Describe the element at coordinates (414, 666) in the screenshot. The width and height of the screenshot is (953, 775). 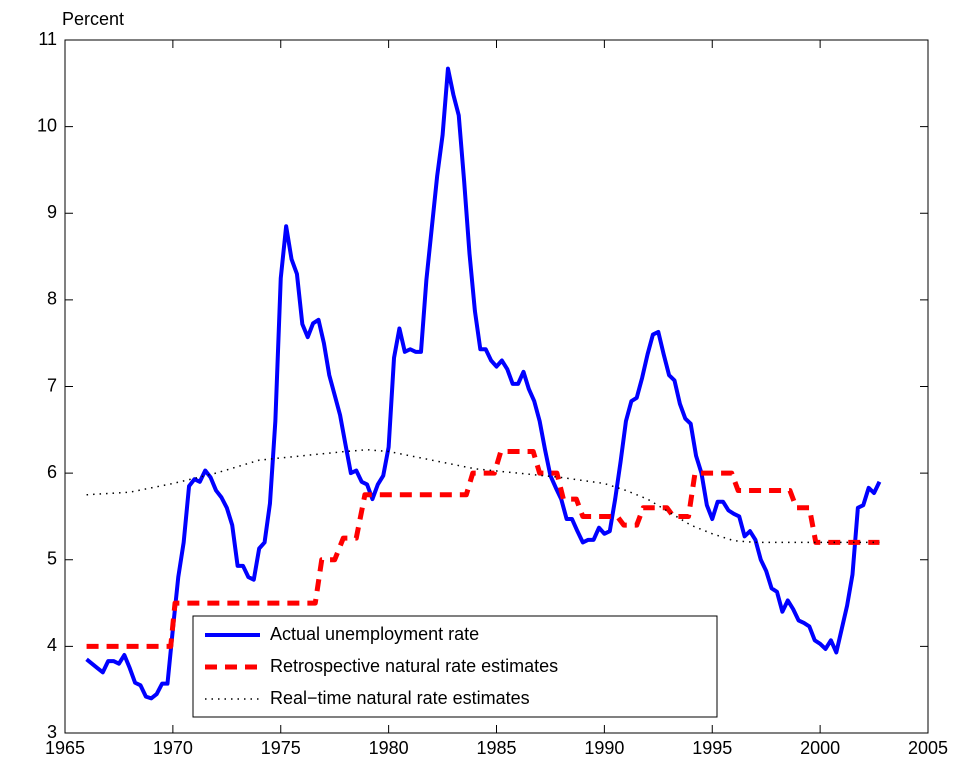
I see `legend-label: Retrospective natural rate estimates` at that location.